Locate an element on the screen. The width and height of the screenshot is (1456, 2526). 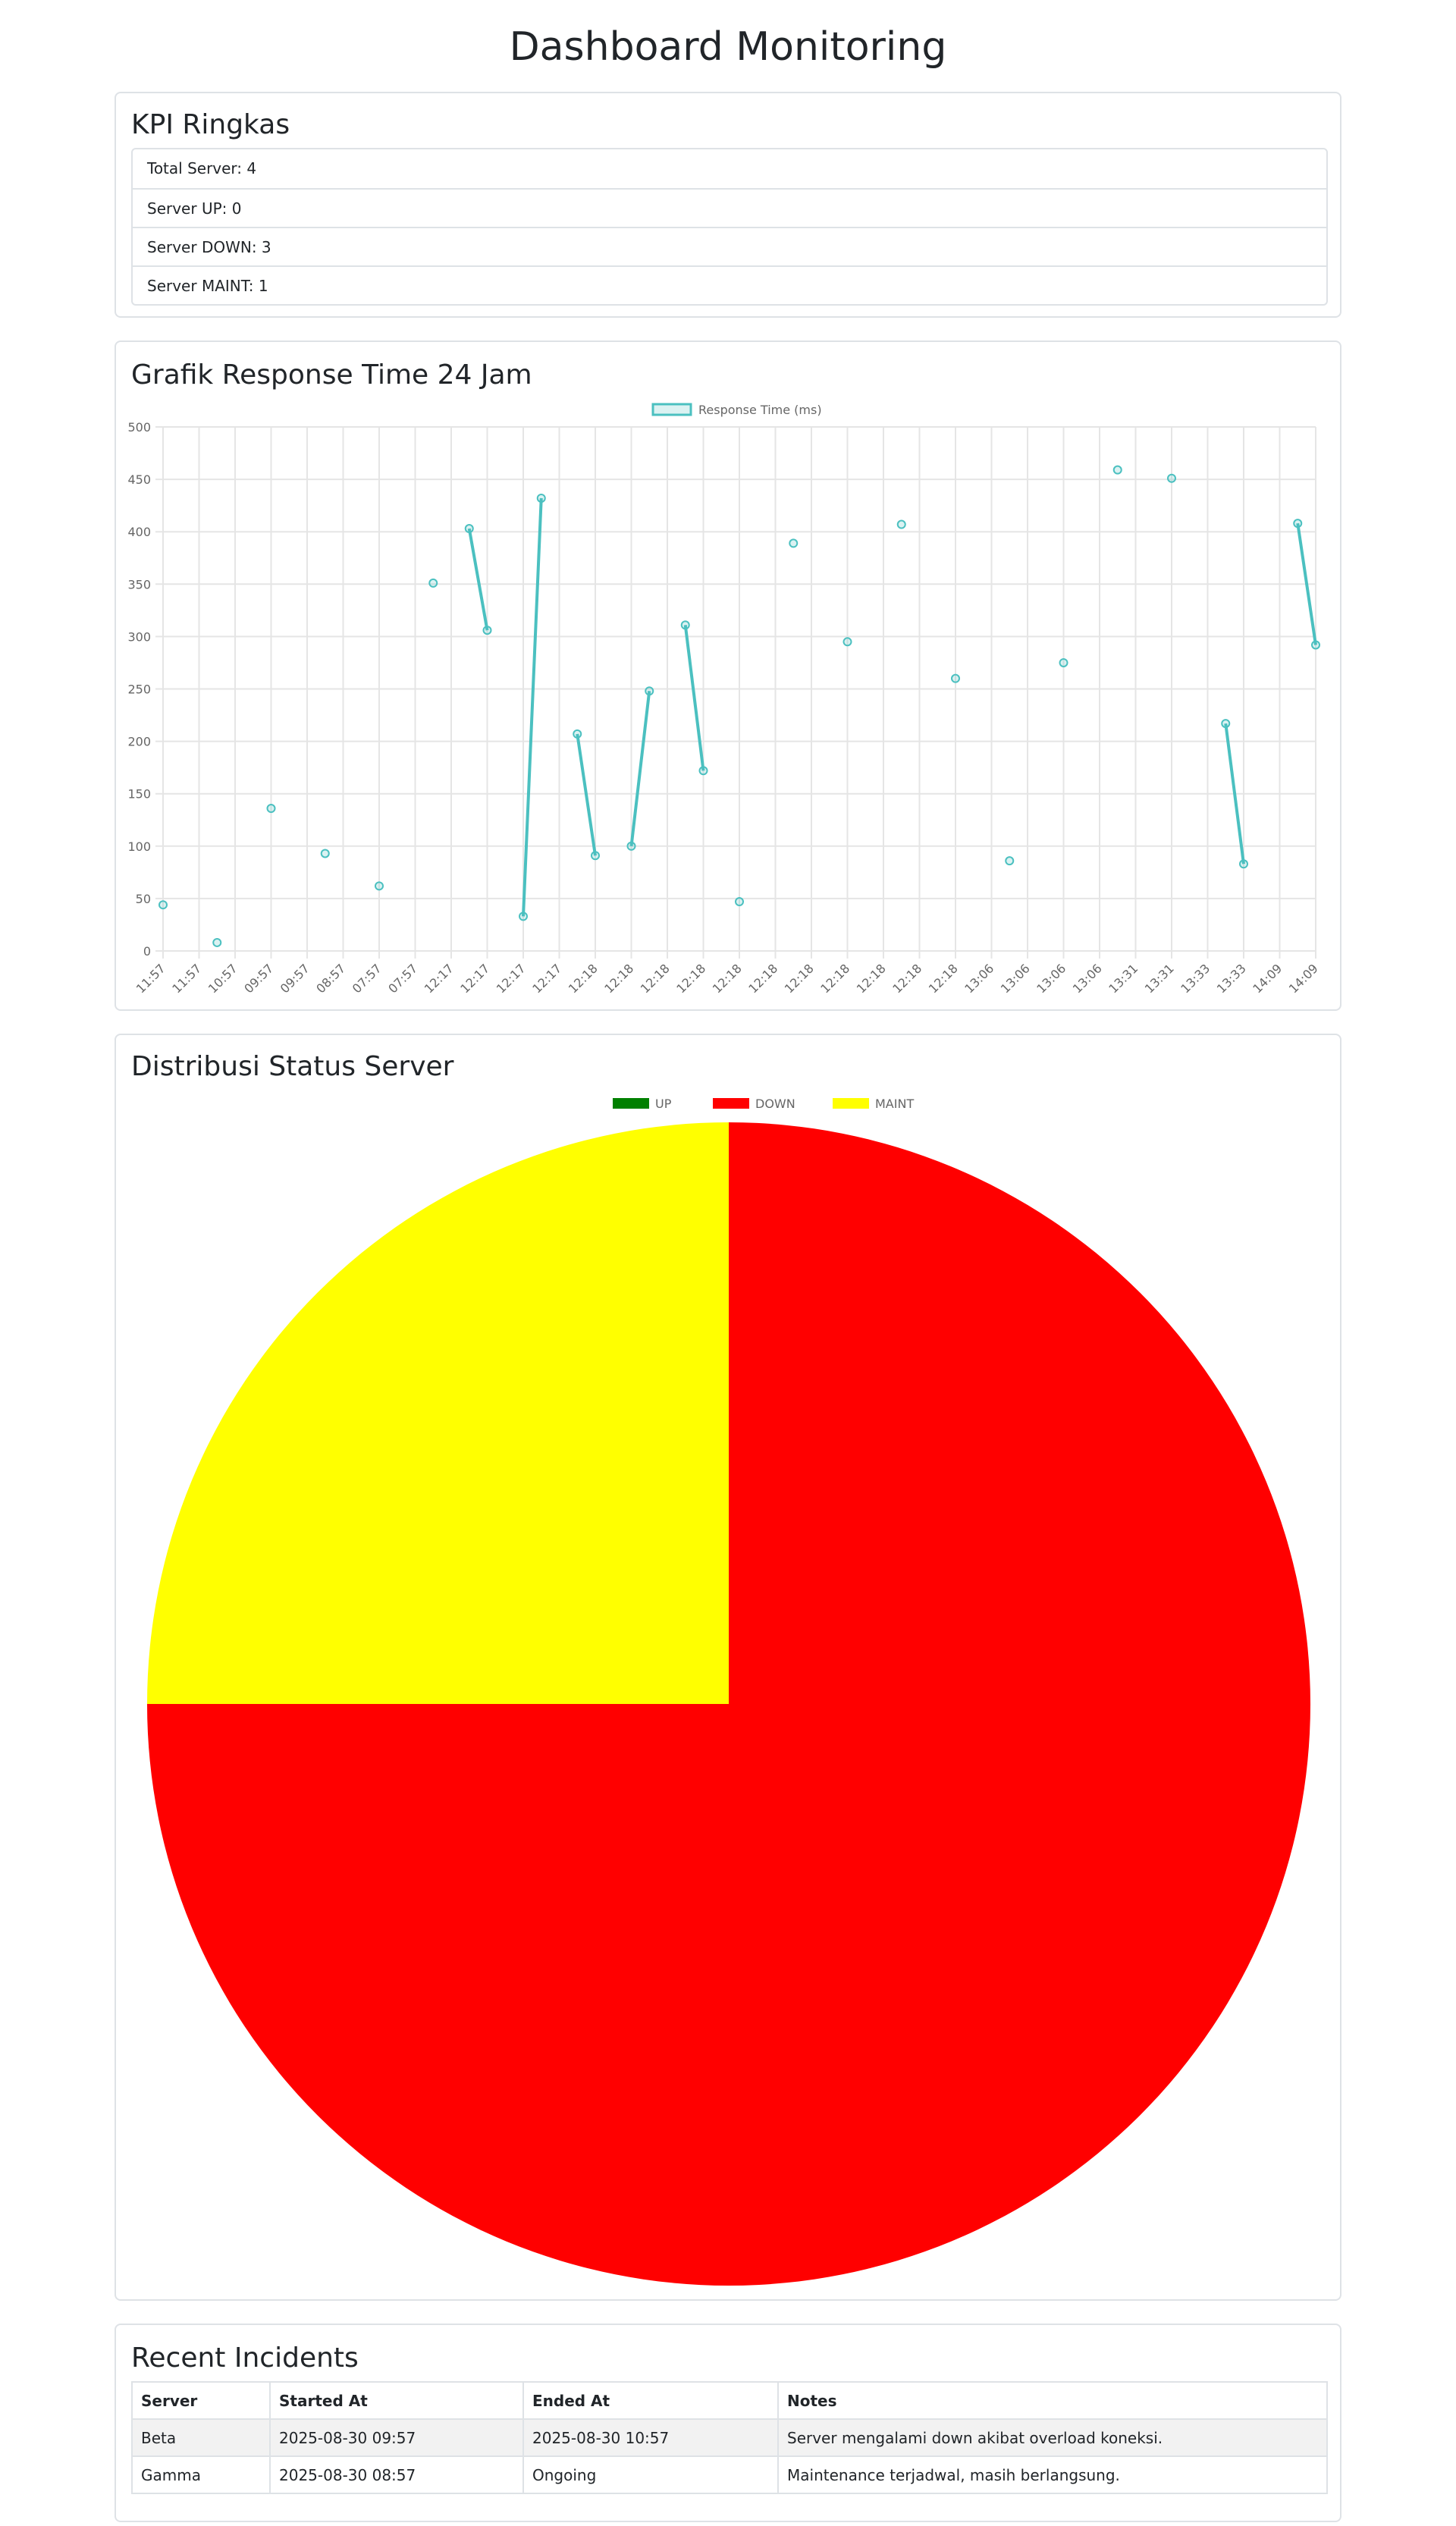
y-tick-label: 50 is located at coordinates (143, 899).